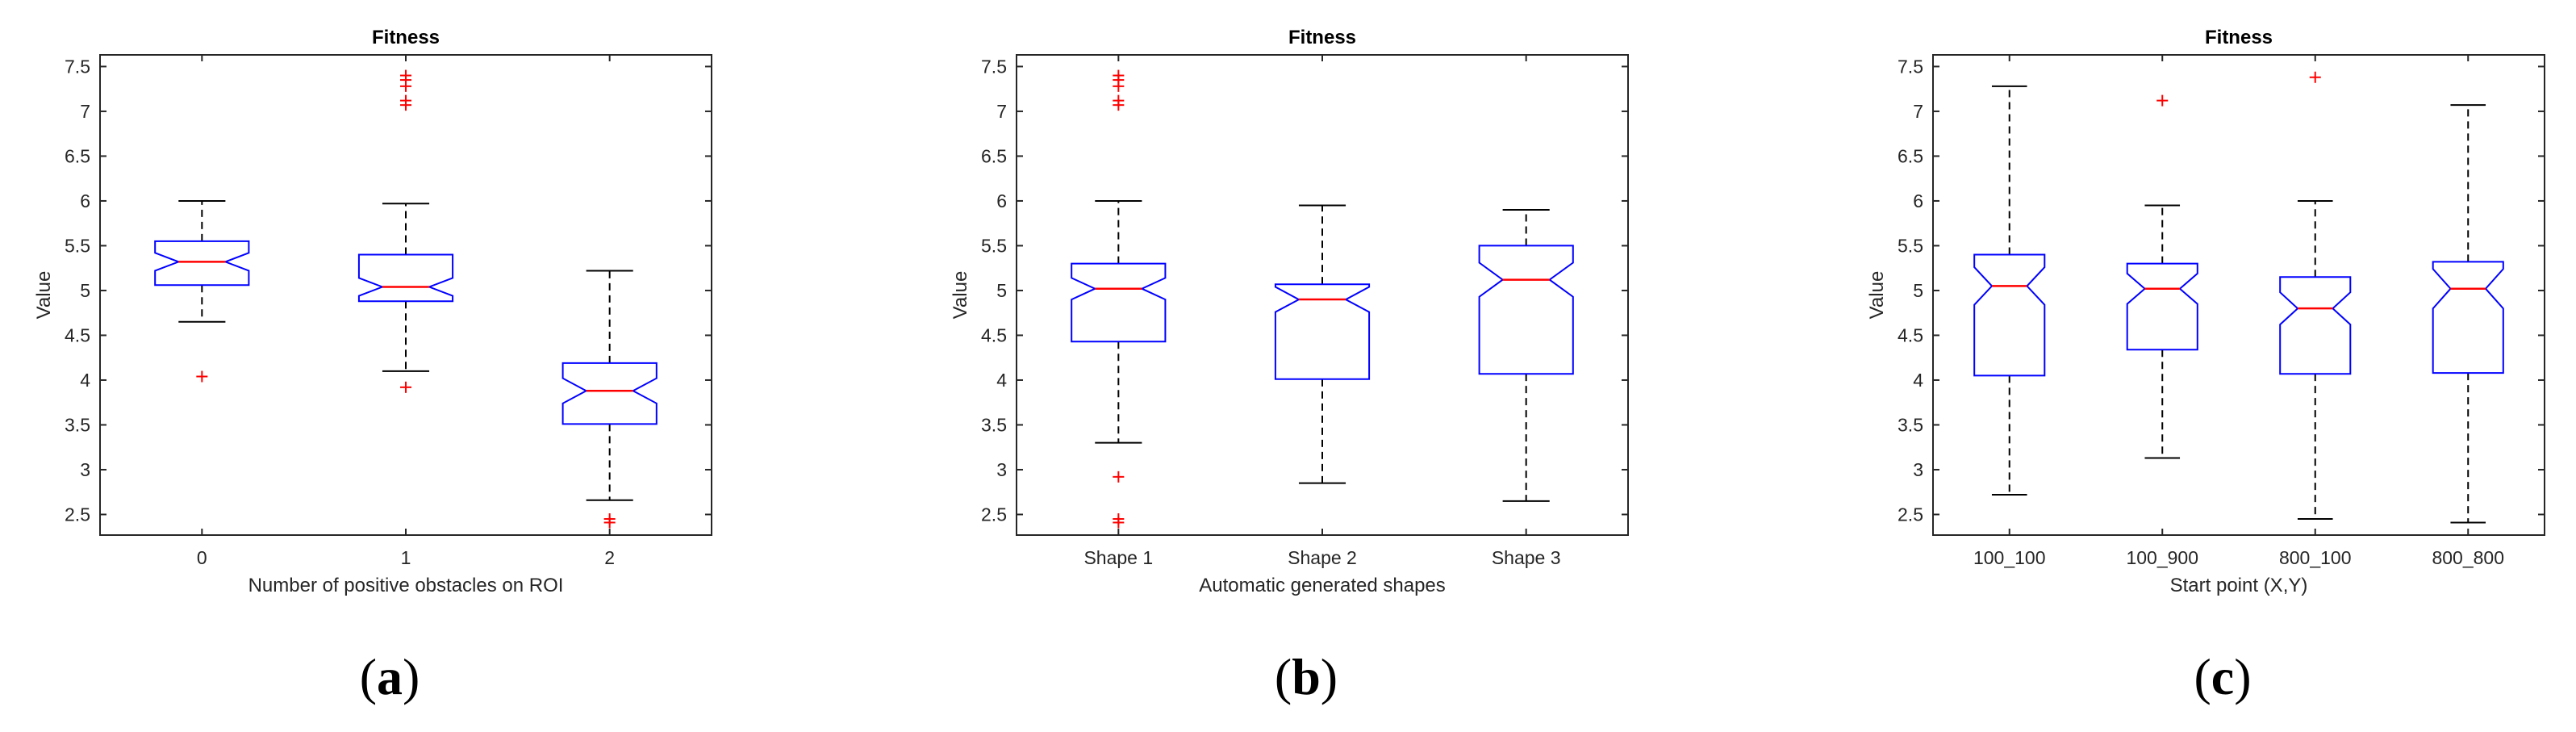  I want to click on panel-label-c: (c), so click(2223, 676).